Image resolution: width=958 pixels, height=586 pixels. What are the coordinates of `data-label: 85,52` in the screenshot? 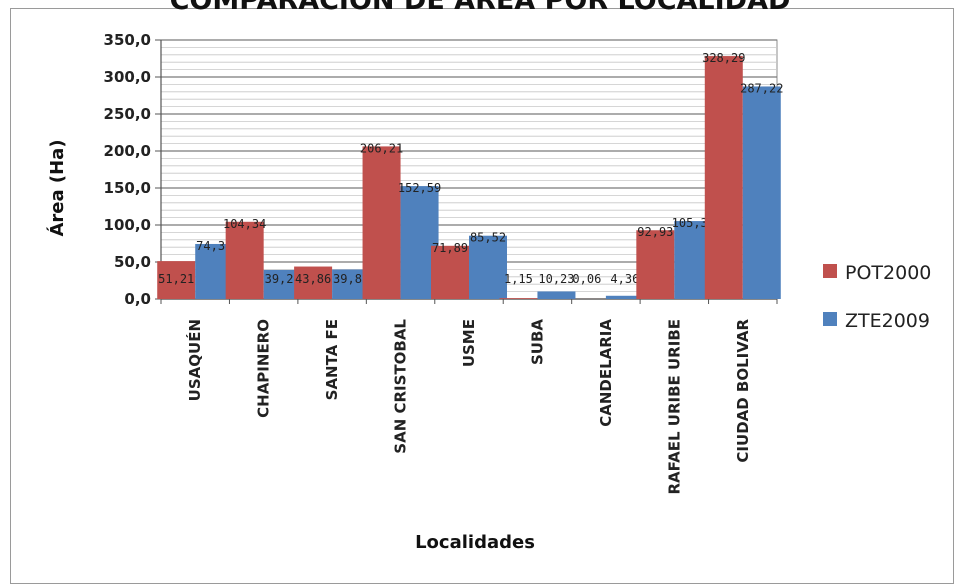 It's located at (488, 238).